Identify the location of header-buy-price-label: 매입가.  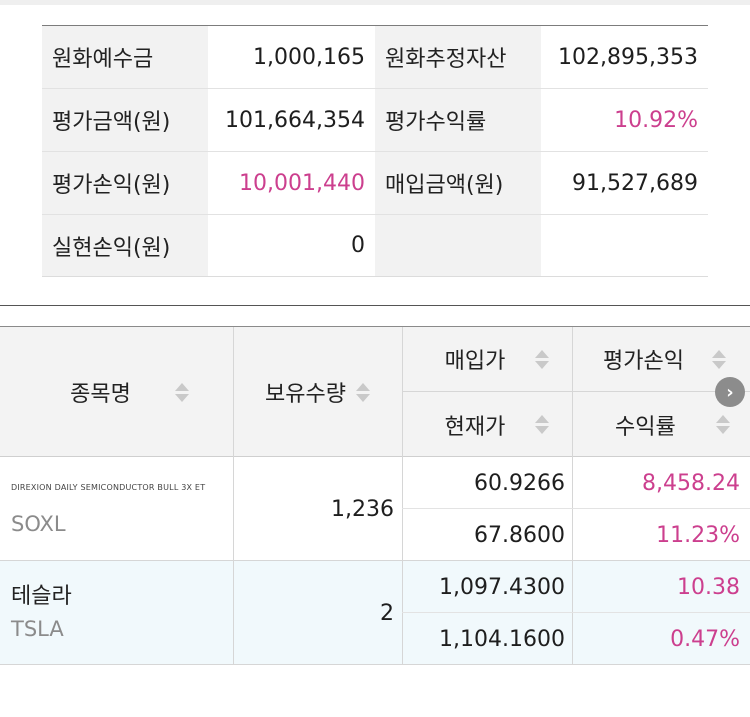
(475, 361).